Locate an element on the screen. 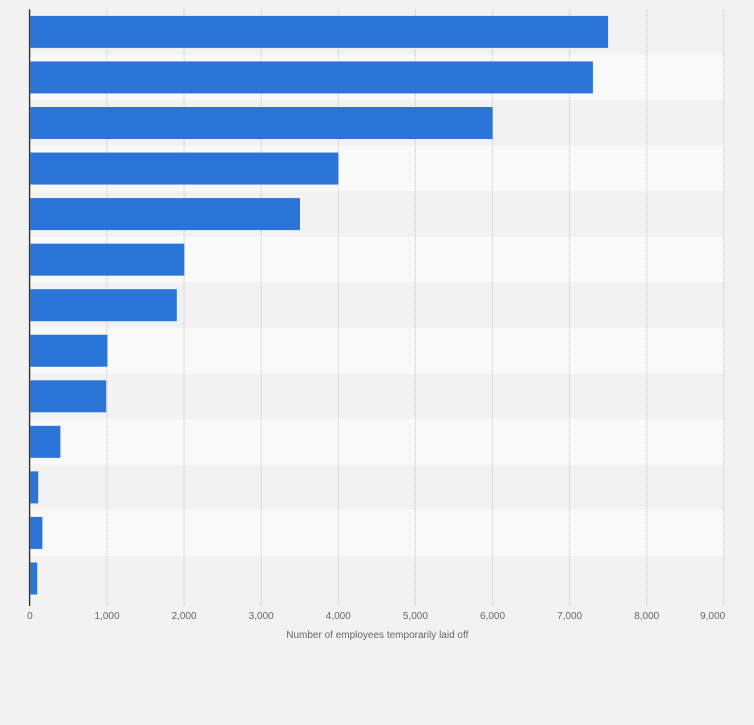 The height and width of the screenshot is (725, 754). svg-text: 8,000 is located at coordinates (646, 616).